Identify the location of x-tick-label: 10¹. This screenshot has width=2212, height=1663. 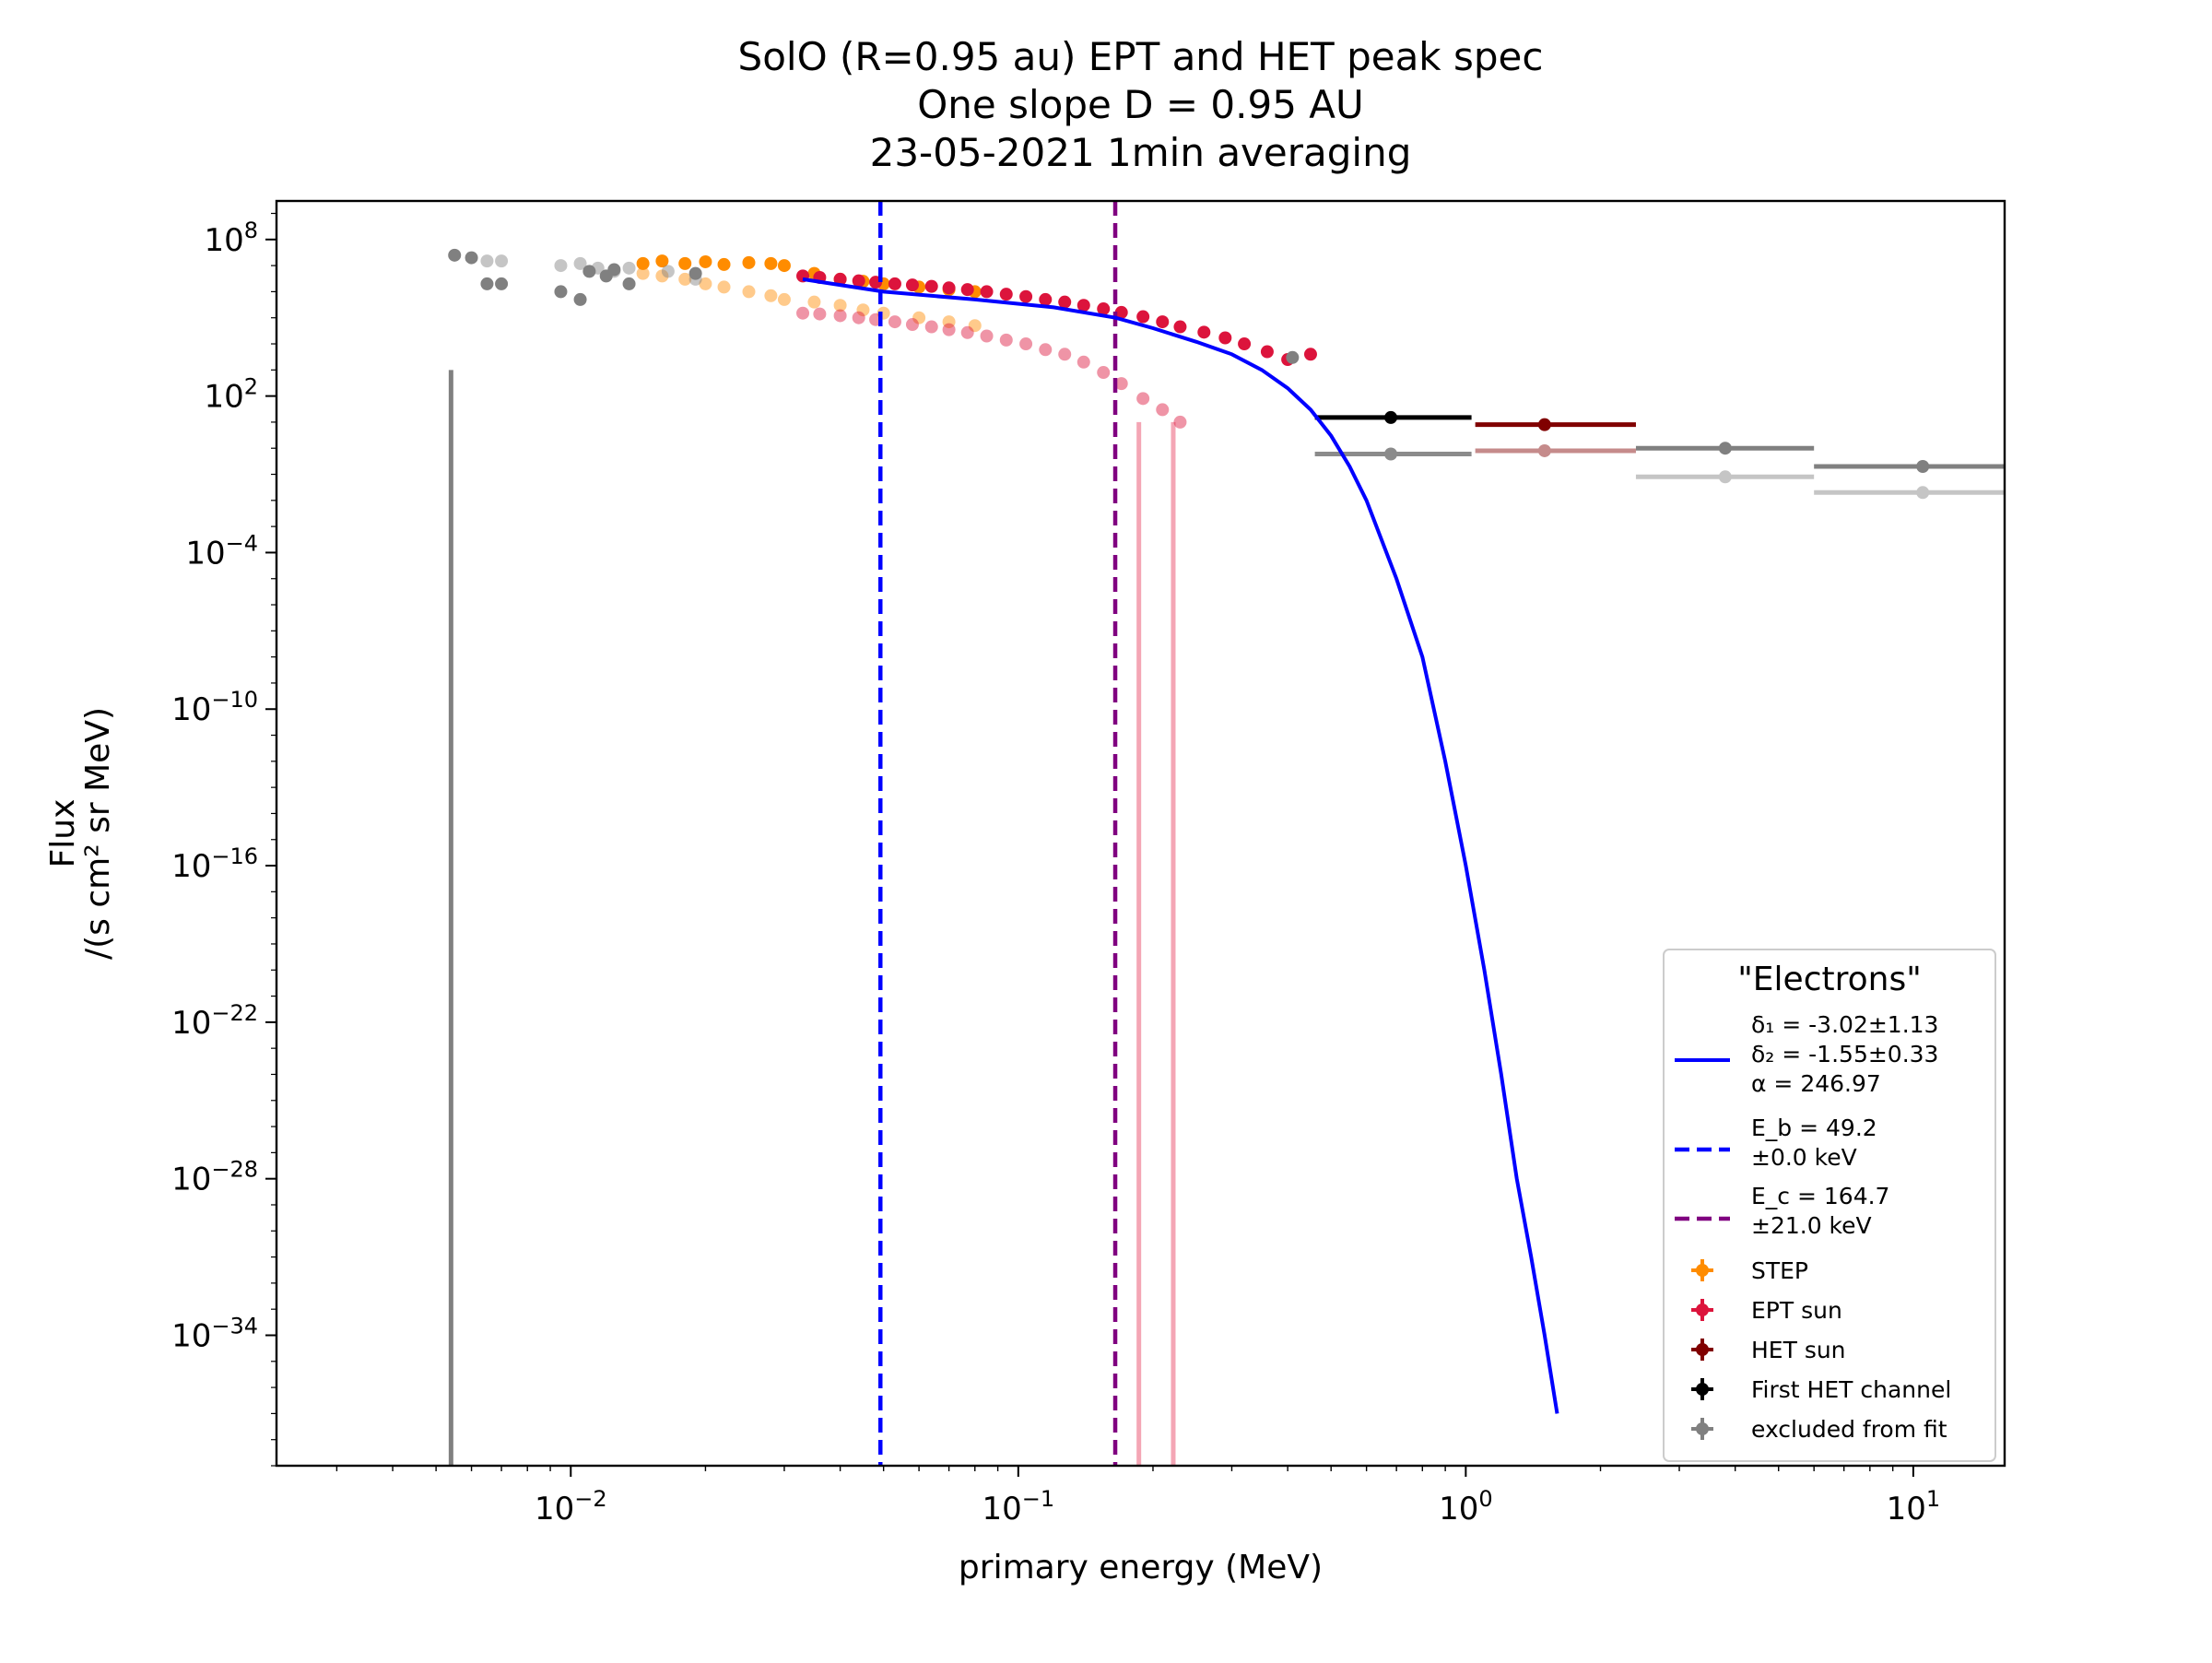
(1914, 1506).